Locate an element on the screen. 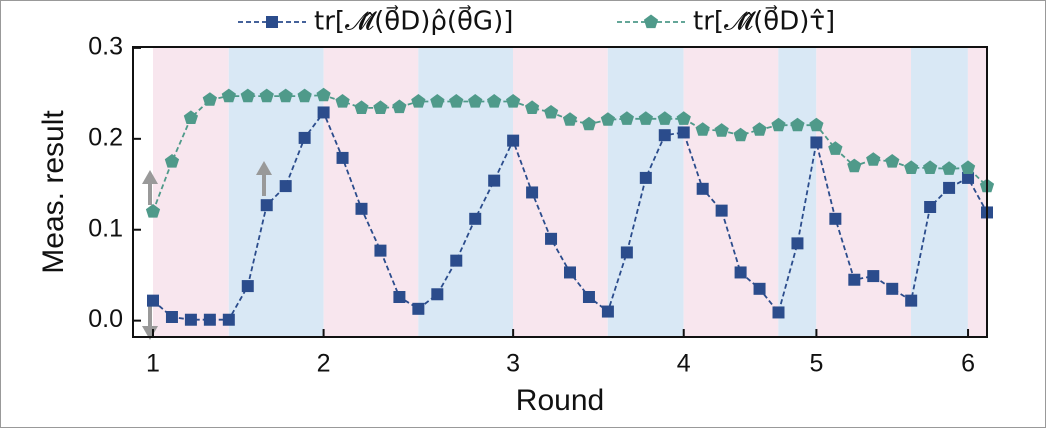  x-tick-label: 4 is located at coordinates (684, 364).